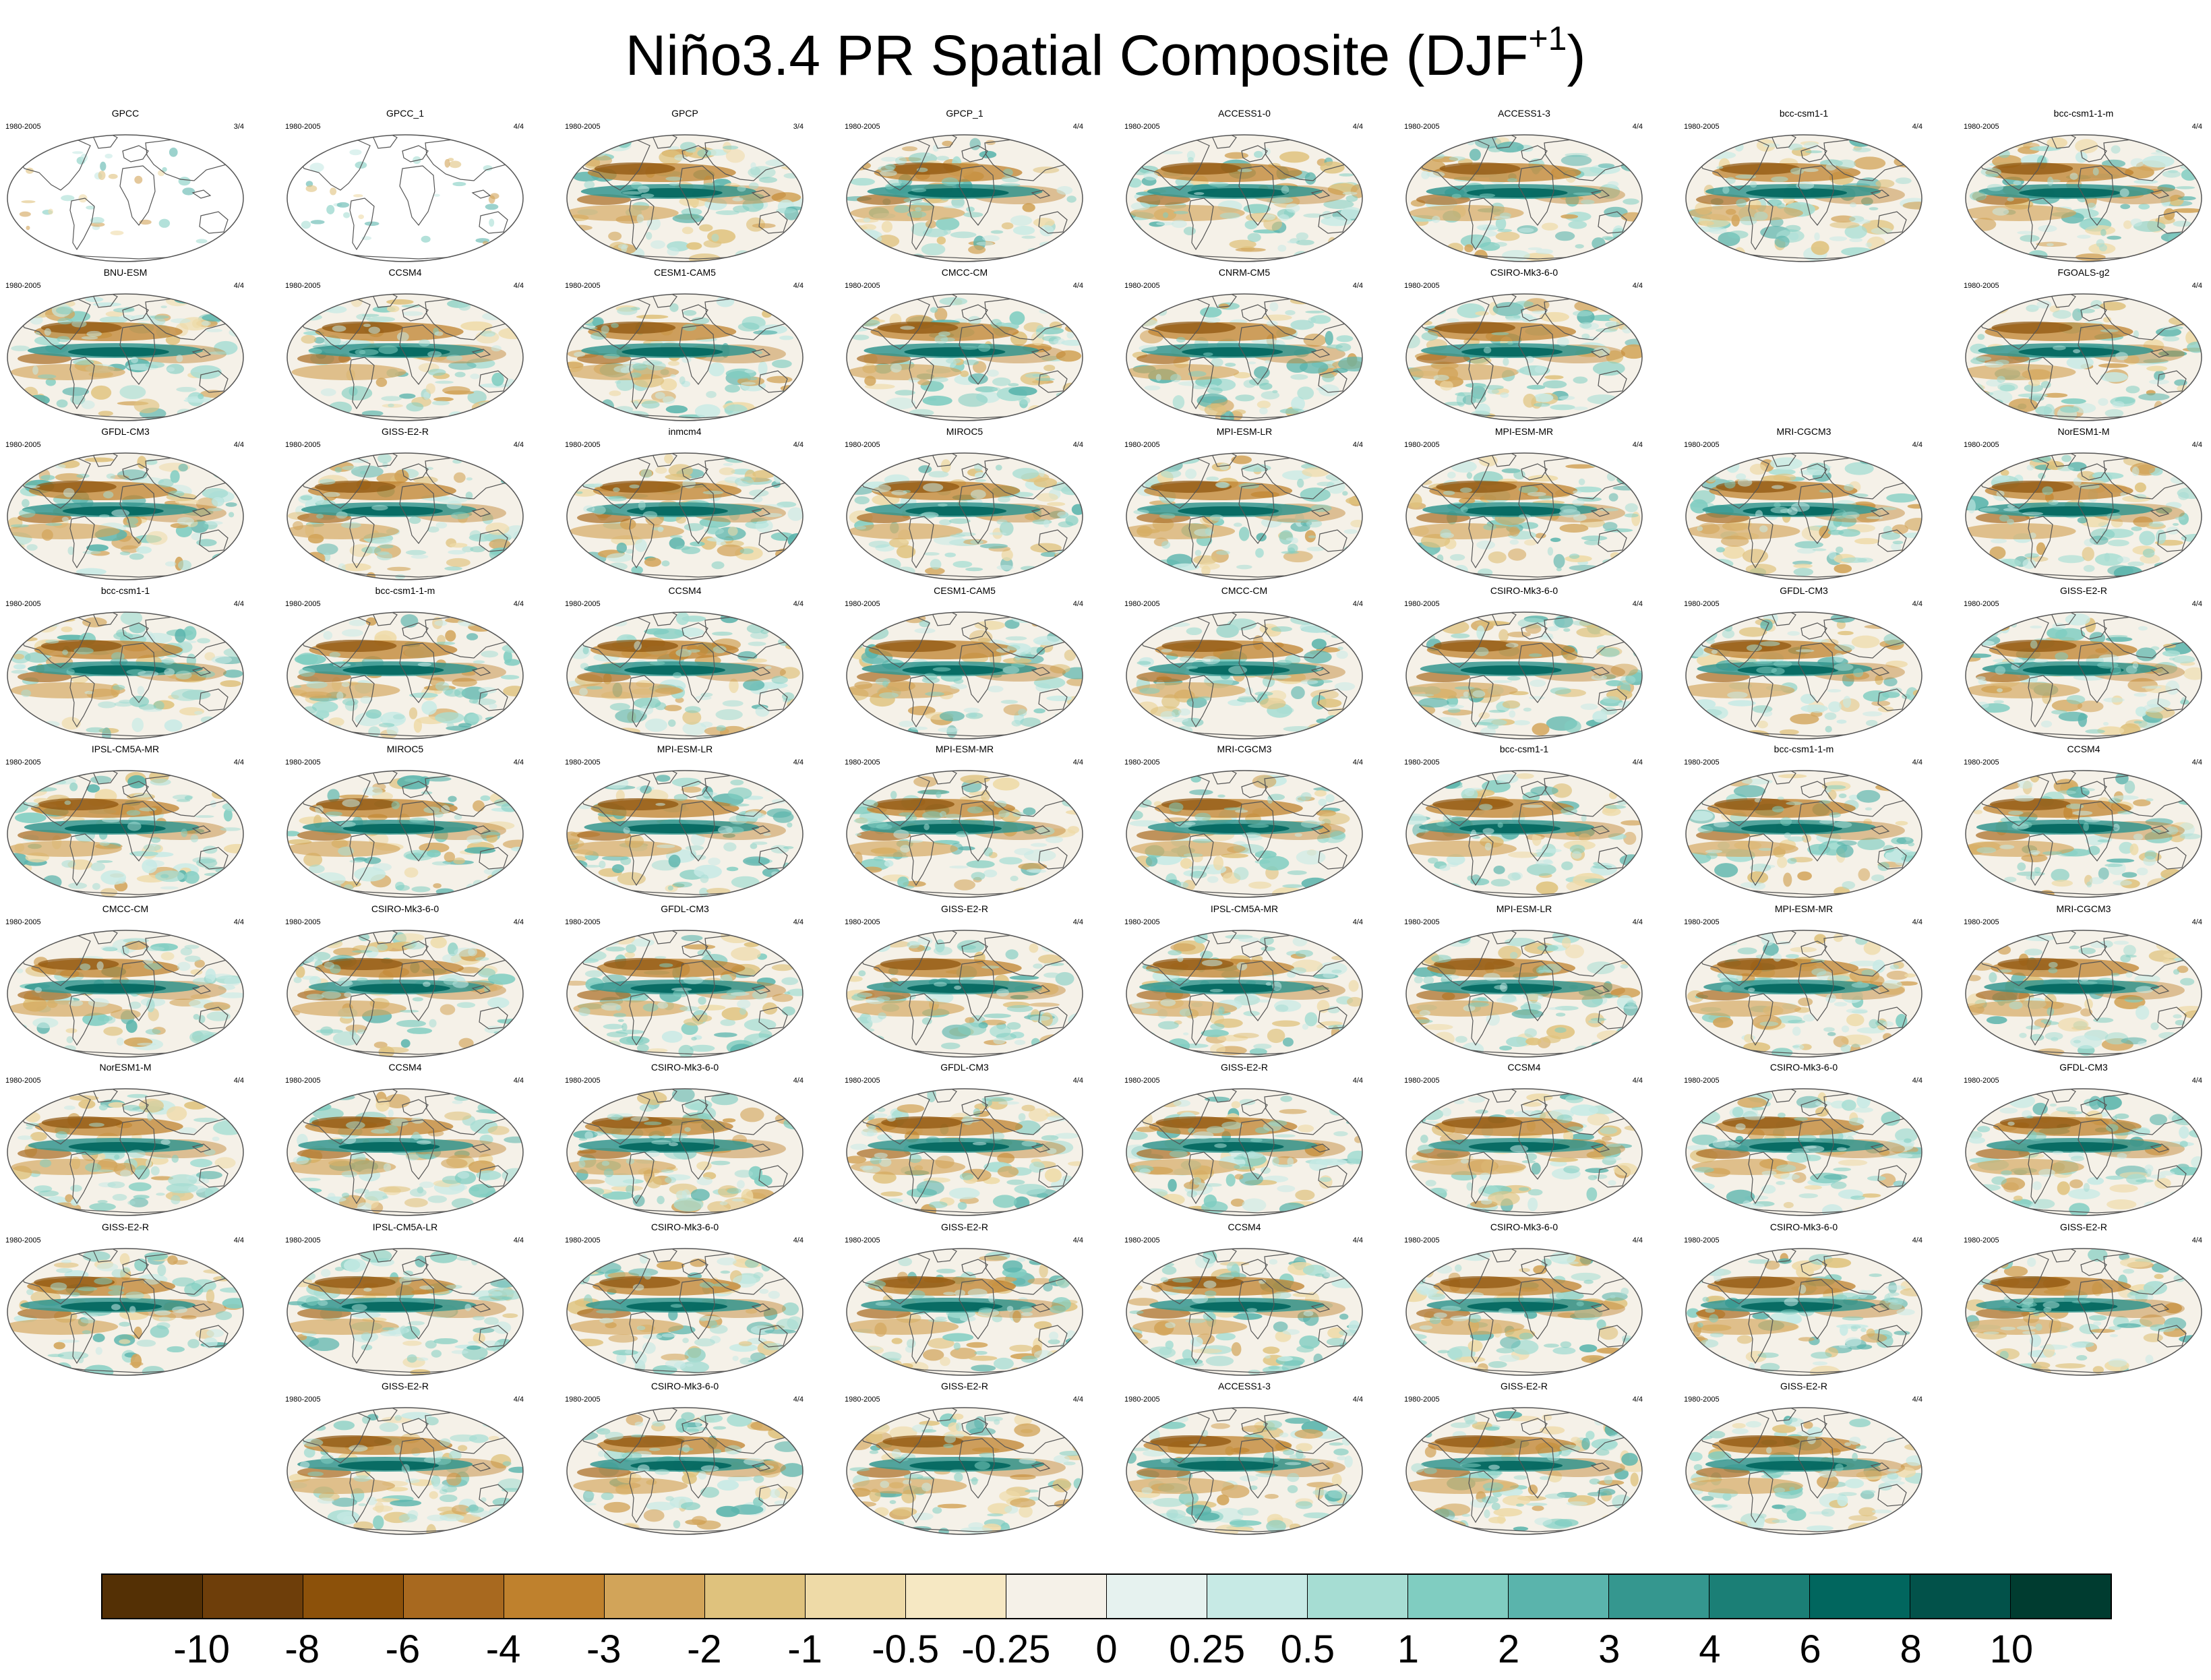 Image resolution: width=2211 pixels, height=1680 pixels. I want to click on precip-dry-south, so click(624, 849).